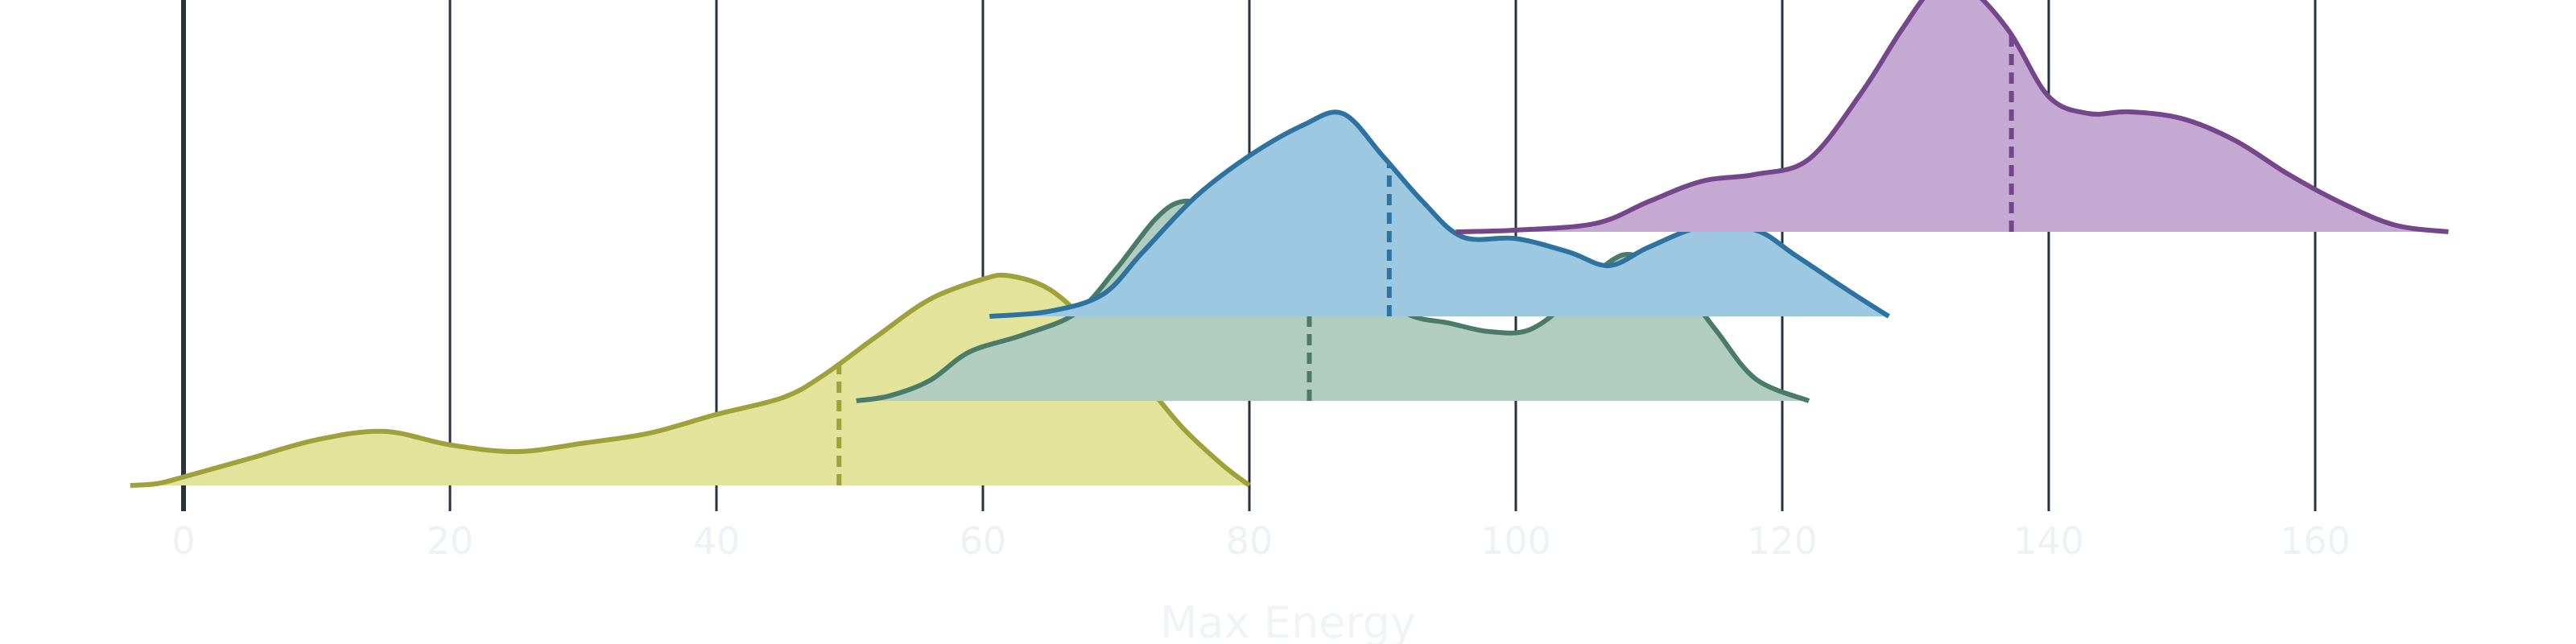 This screenshot has width=2576, height=644. I want to click on x-axis-title: Max Energy, so click(1288, 620).